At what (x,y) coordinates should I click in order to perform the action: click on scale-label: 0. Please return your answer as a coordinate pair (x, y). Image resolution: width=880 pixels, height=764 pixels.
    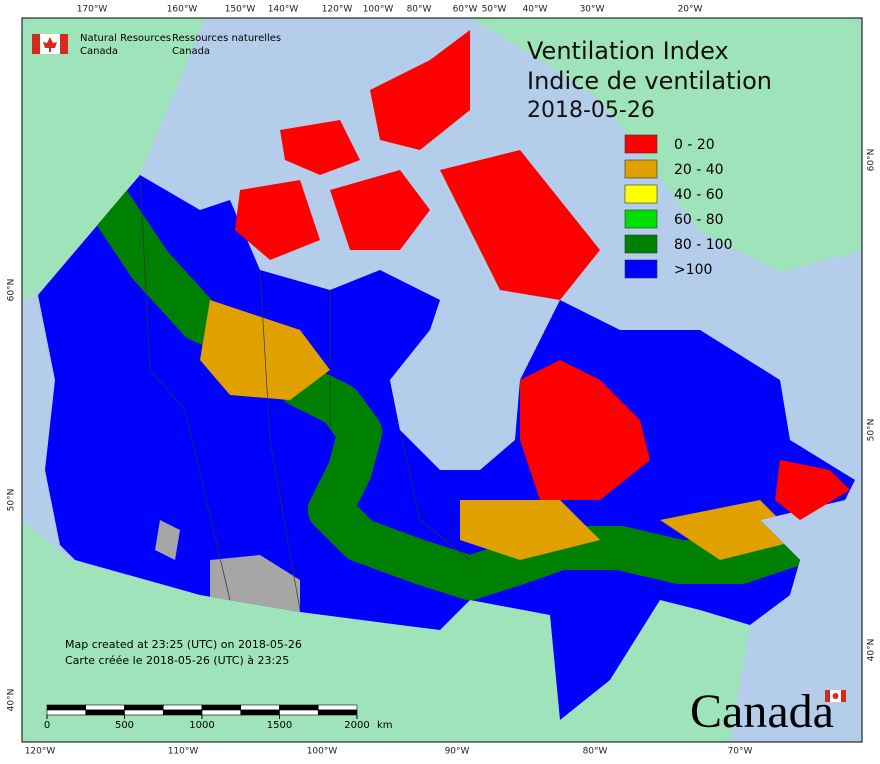
    Looking at the image, I should click on (47, 725).